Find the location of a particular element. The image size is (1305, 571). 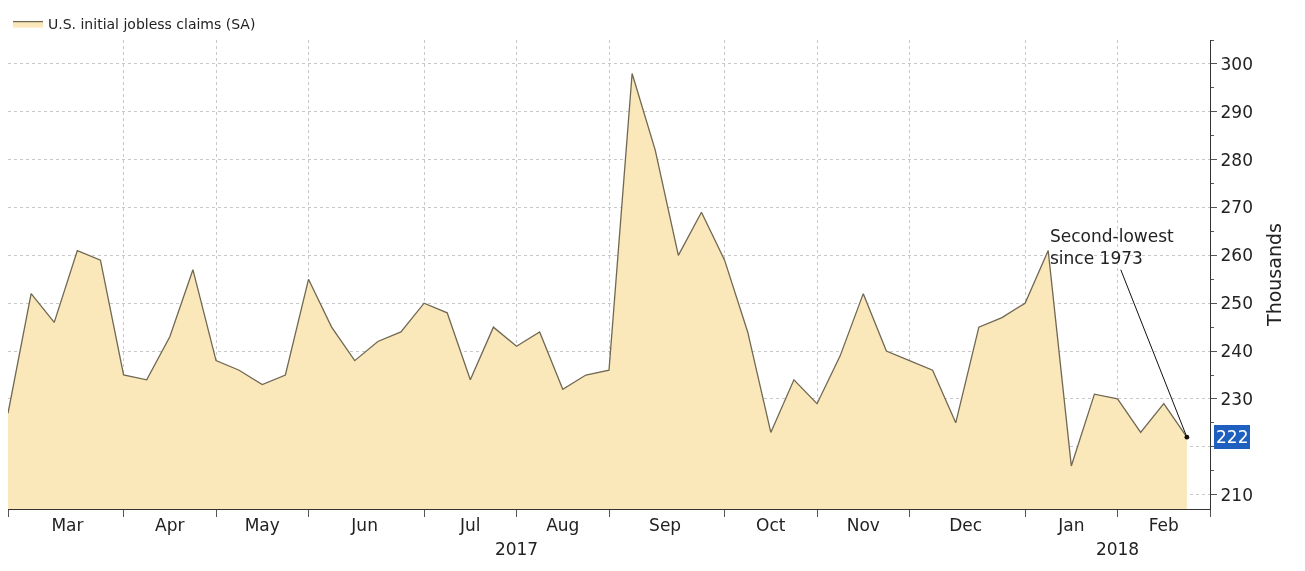

y-tick-label: 270 is located at coordinates (1236, 207).